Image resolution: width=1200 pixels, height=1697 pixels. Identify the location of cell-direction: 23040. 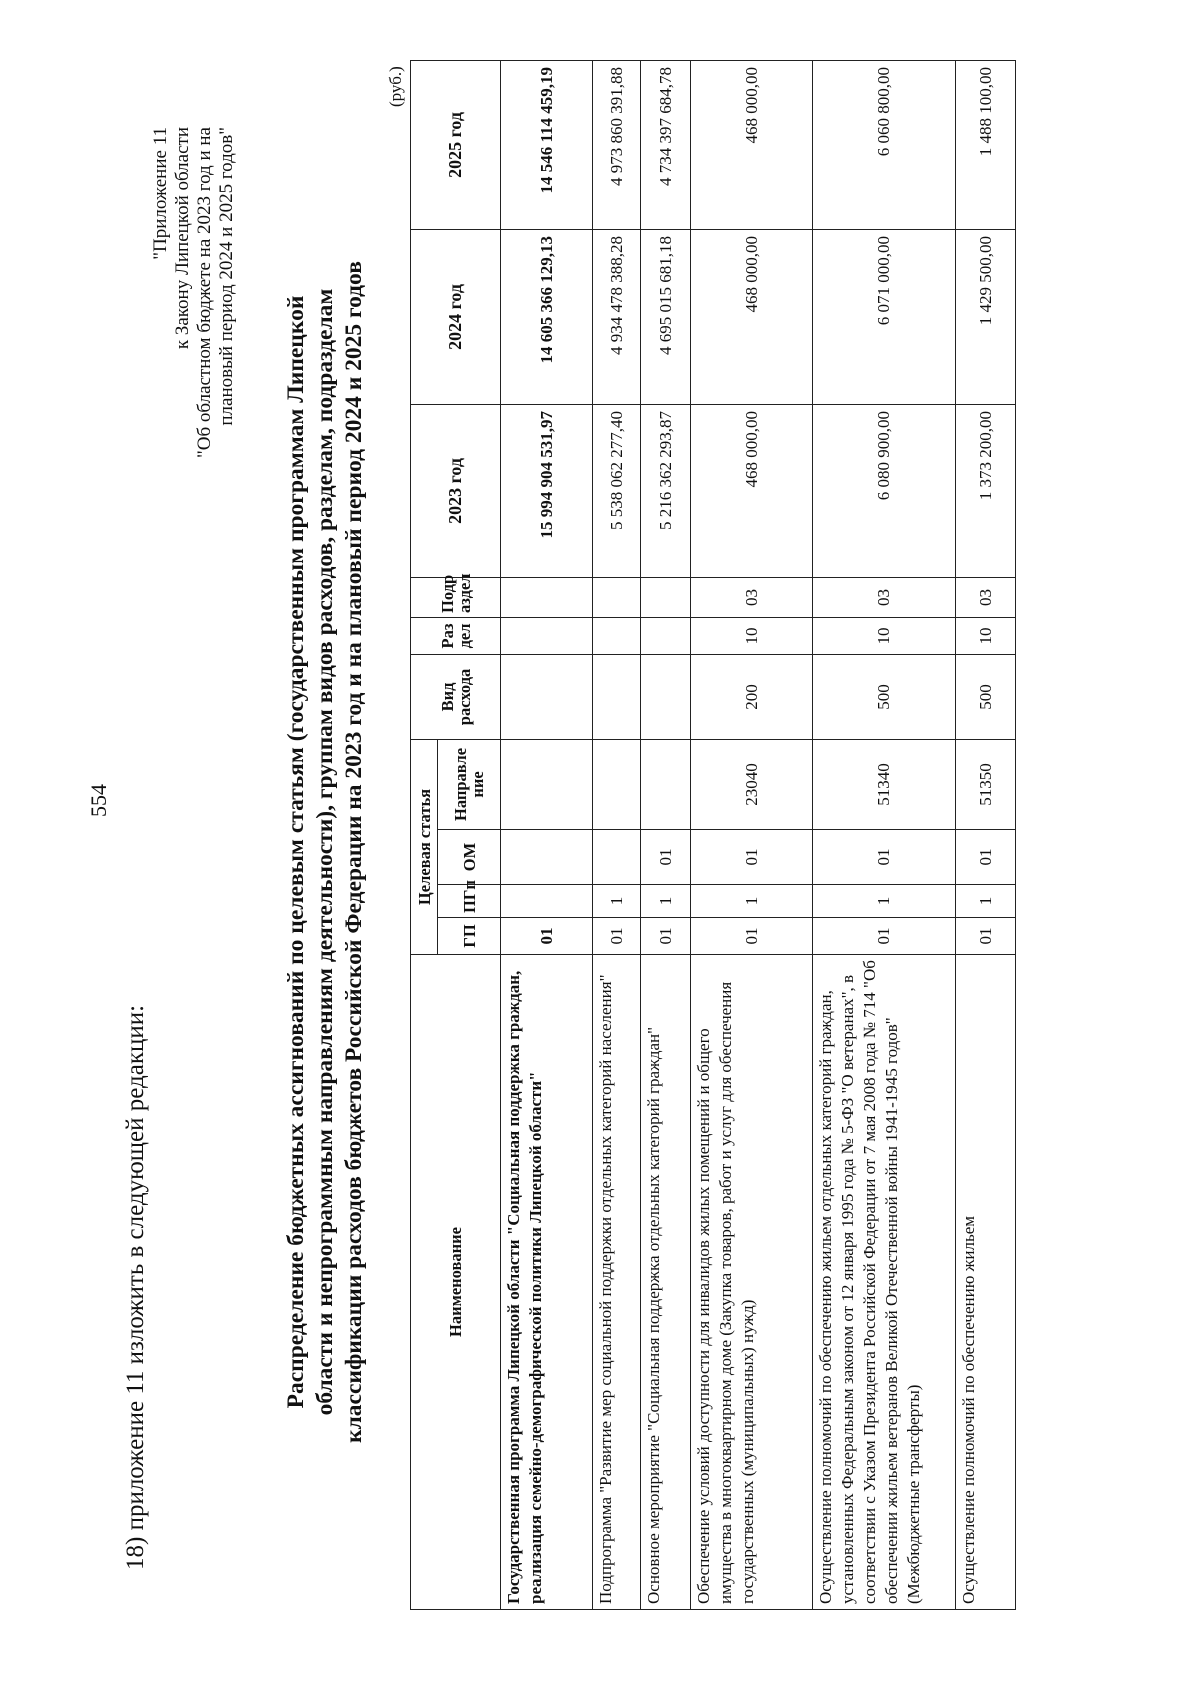
(751, 784).